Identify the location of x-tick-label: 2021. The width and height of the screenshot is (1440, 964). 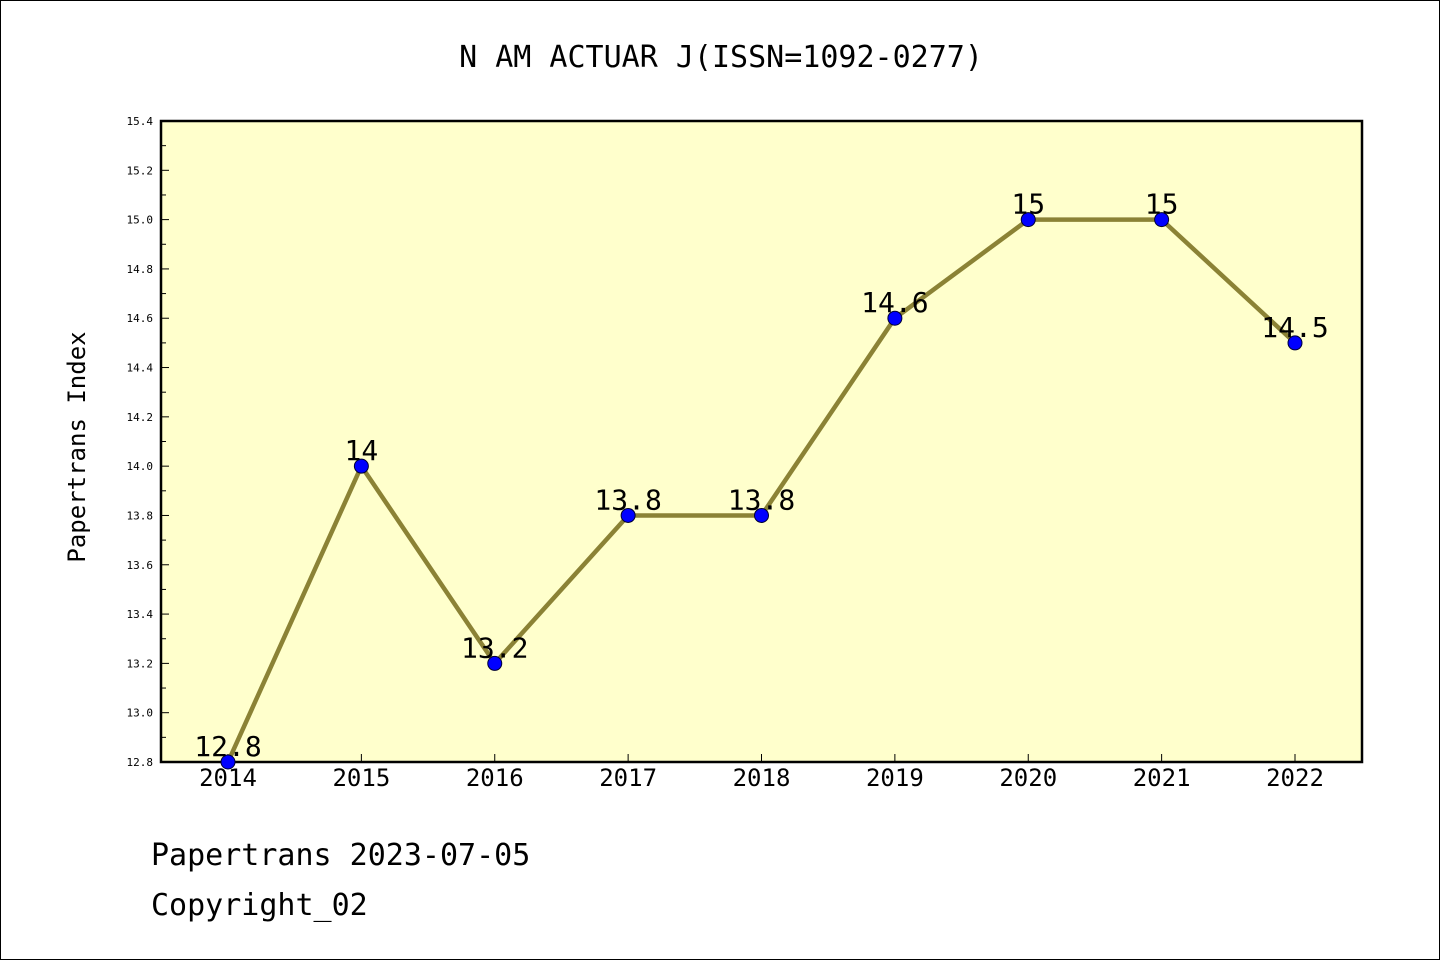
(1162, 778).